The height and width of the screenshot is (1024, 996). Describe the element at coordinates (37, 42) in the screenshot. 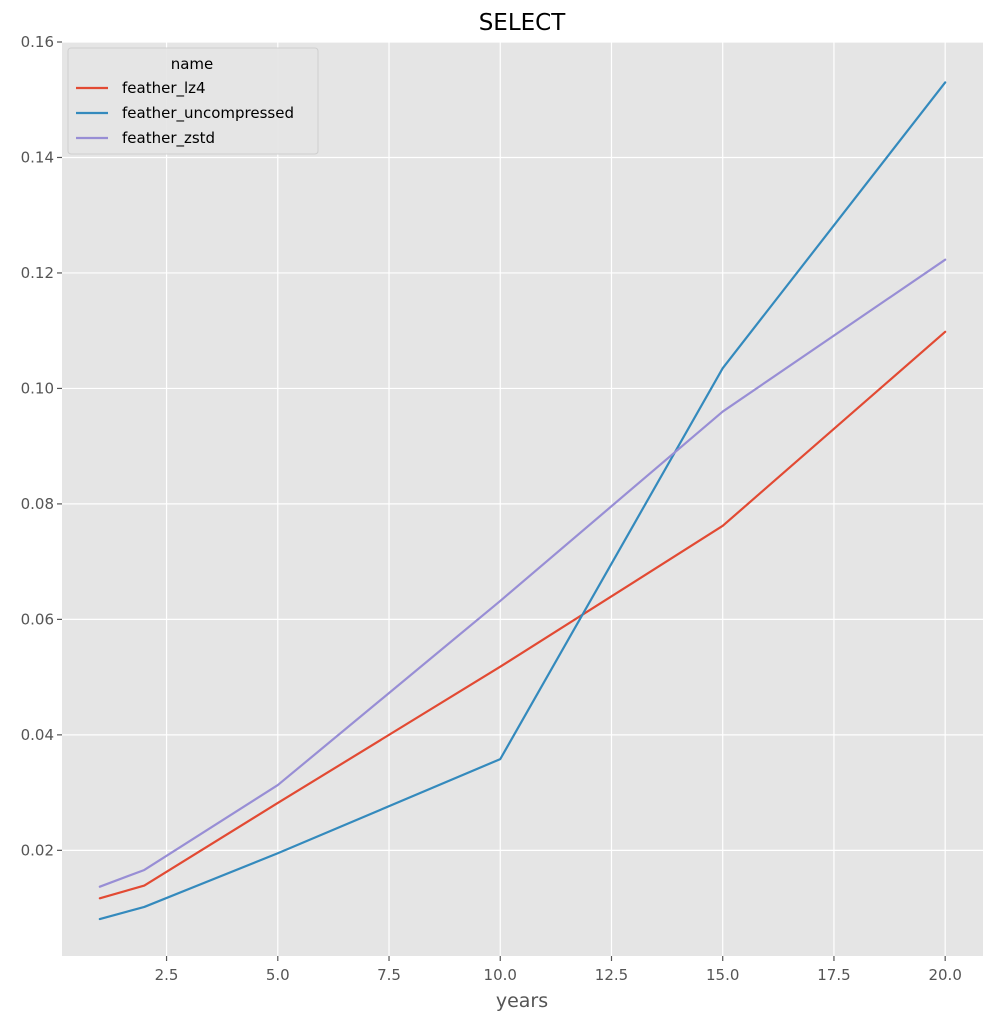

I see `y-tick-label: 0.16` at that location.